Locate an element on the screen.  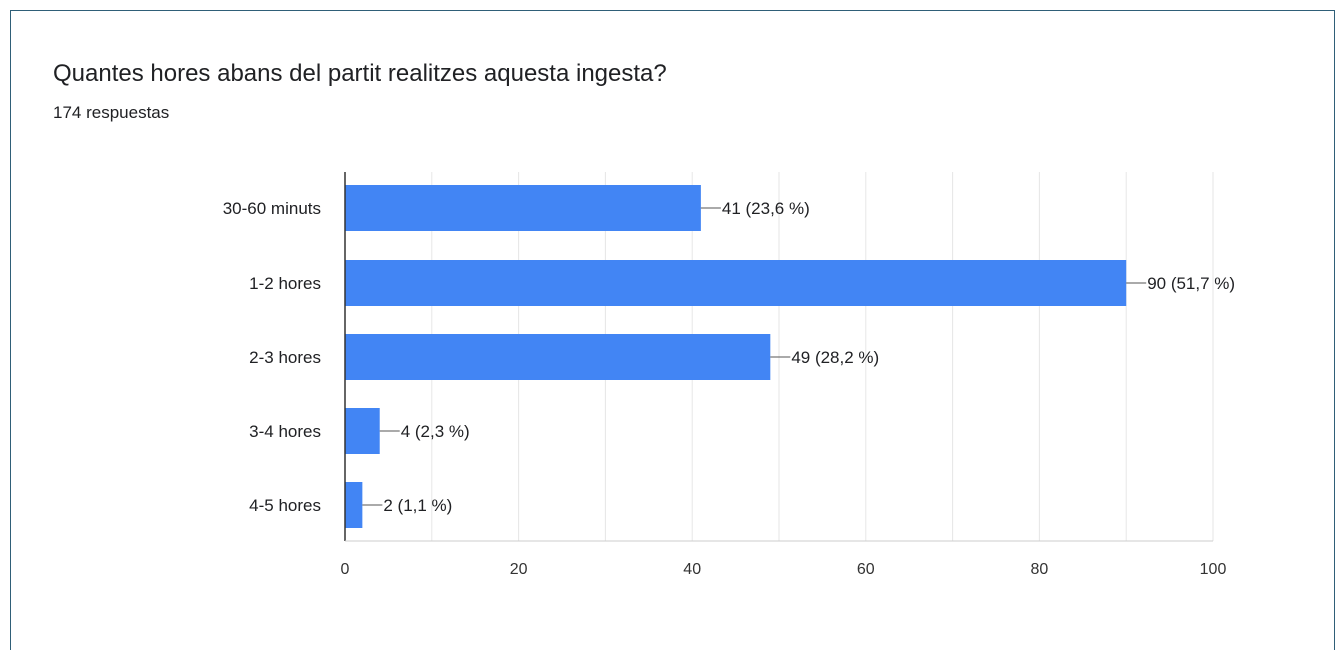
category-label: 1-2 hores is located at coordinates (285, 283).